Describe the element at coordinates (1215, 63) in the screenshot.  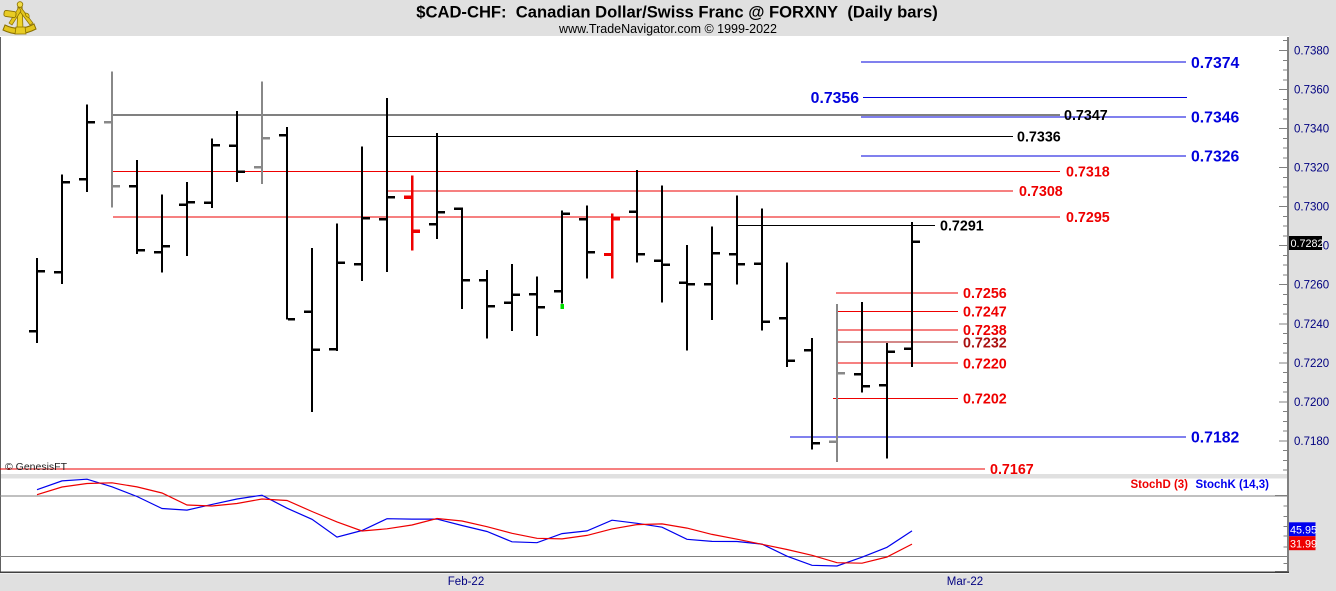
I see `svg-text: 0.7374` at that location.